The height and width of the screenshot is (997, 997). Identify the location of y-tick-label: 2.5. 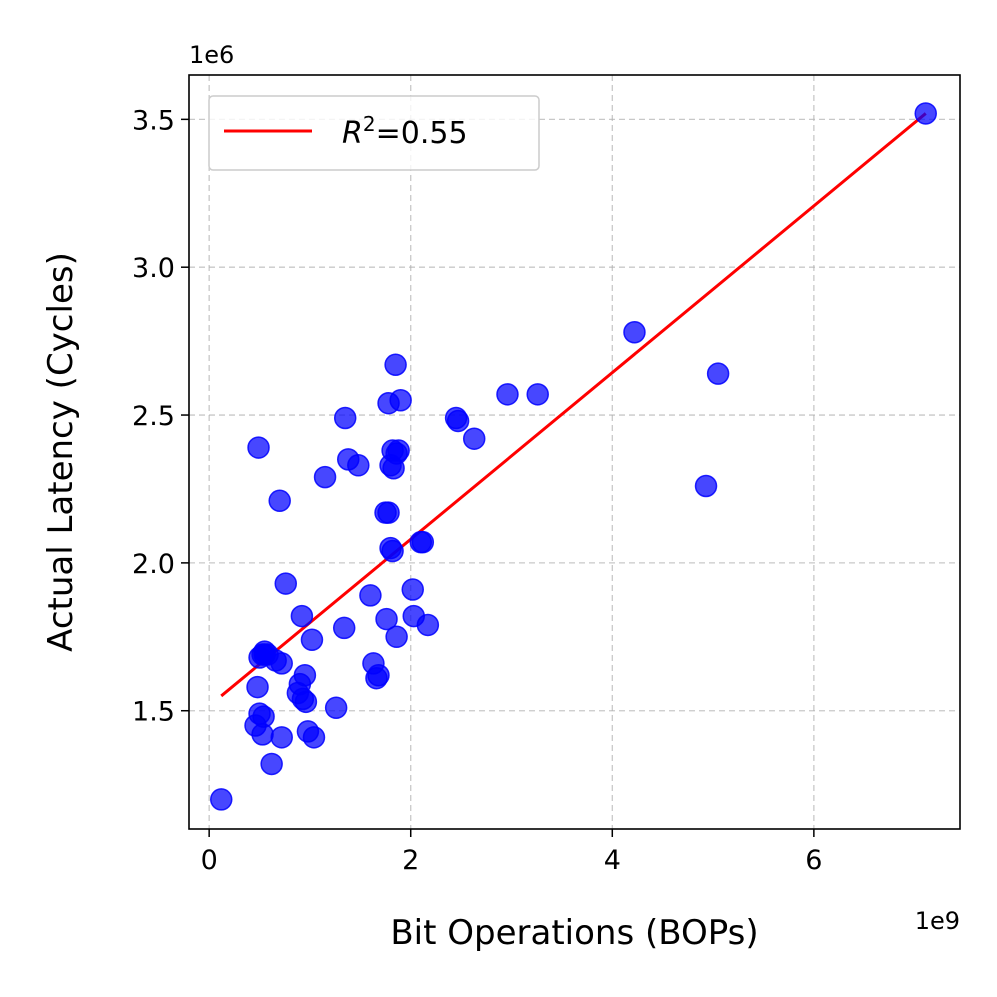
(153, 416).